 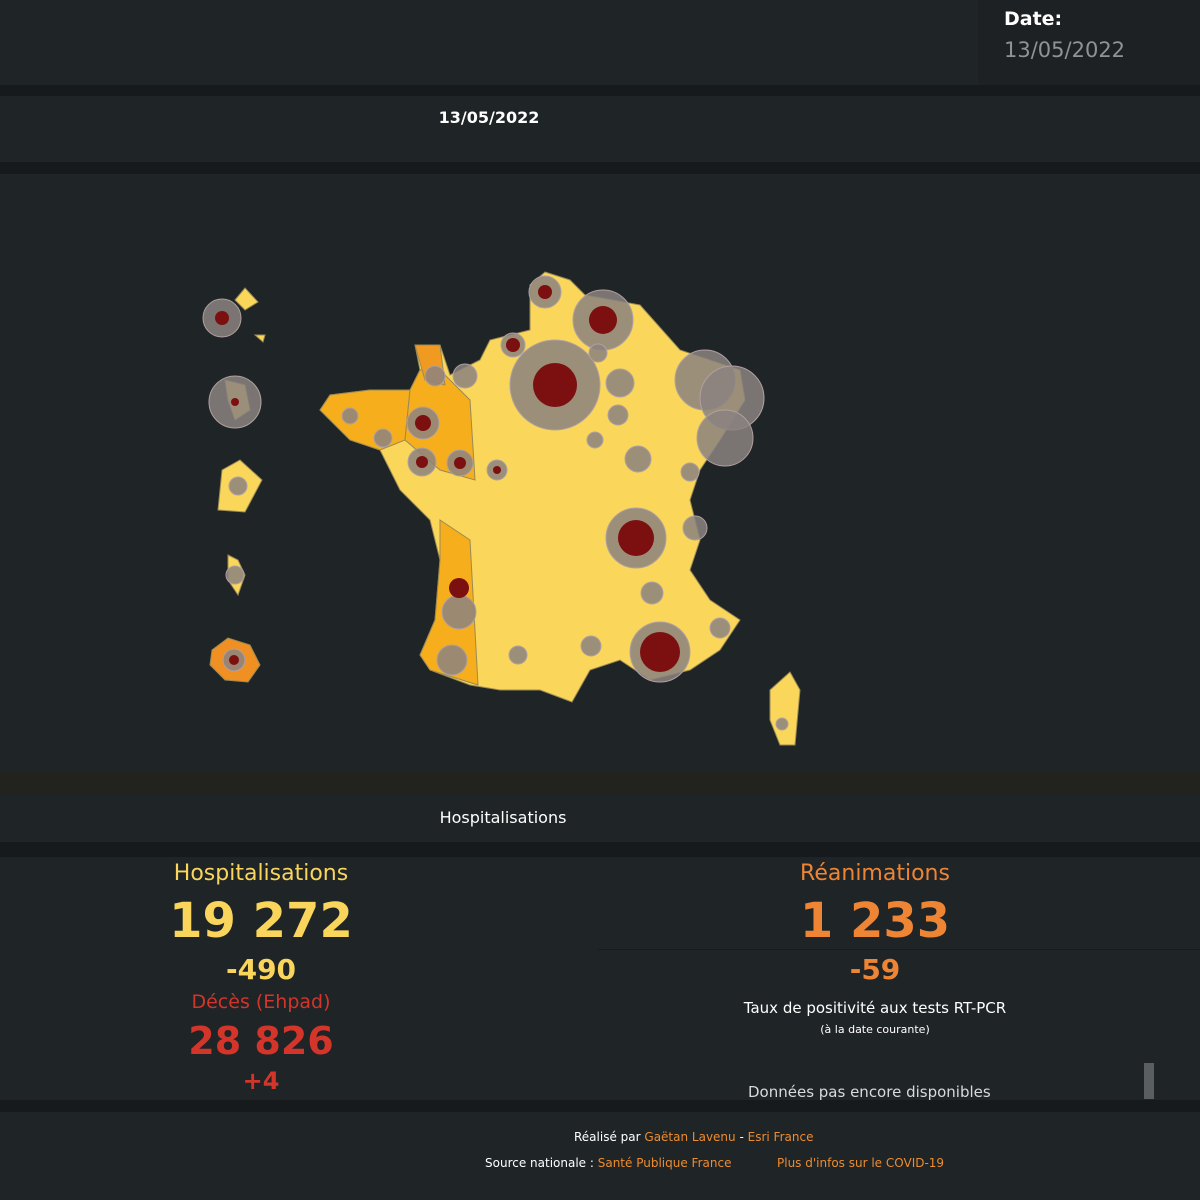 What do you see at coordinates (780, 1137) in the screenshot?
I see `org-link: Esri France` at bounding box center [780, 1137].